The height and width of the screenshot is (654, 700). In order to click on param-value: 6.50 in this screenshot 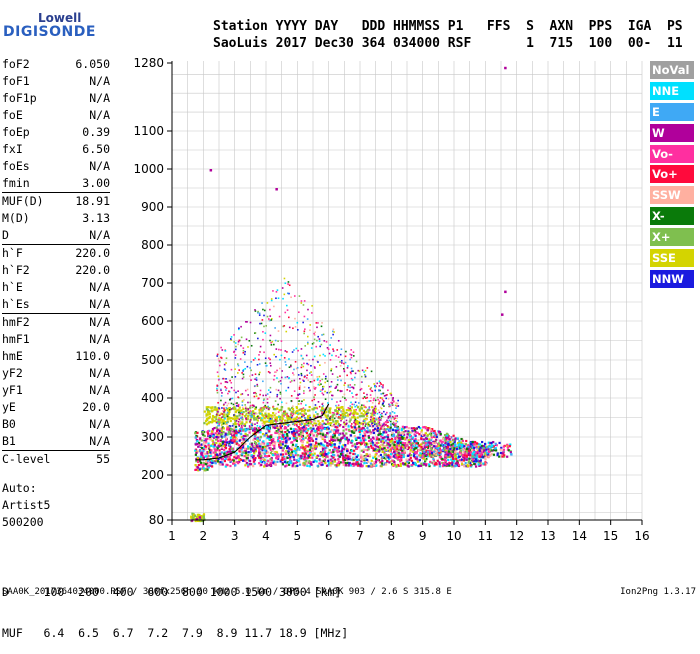, I will do `click(96, 149)`.